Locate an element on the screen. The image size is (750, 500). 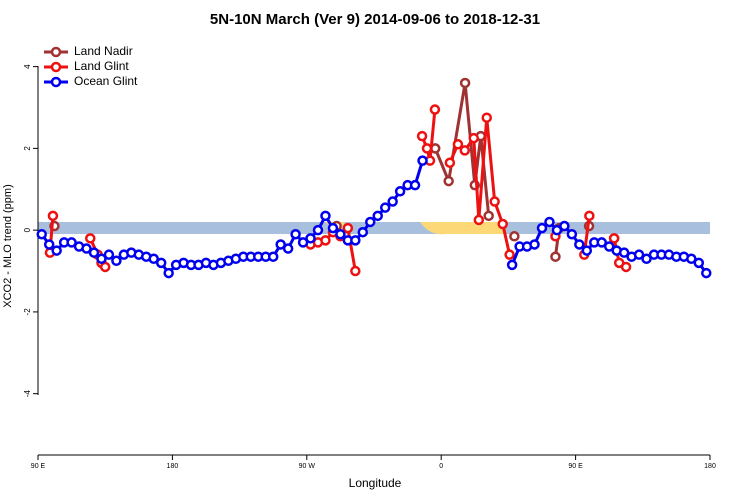
y-tick-label: -4 is located at coordinates (27, 394).